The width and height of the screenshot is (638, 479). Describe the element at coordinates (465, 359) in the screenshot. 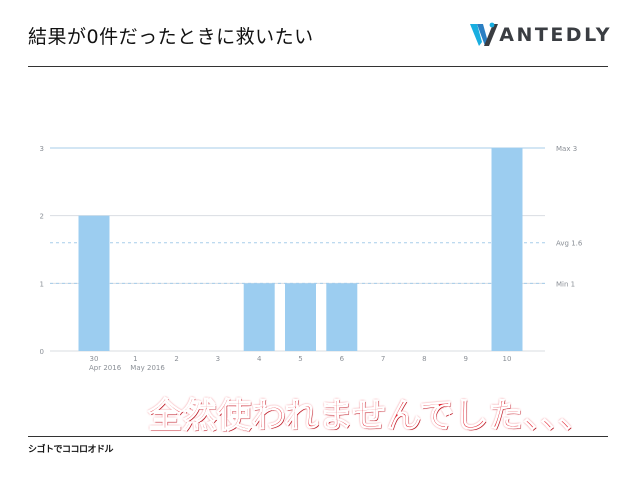

I see `x-tick-label: 9` at that location.